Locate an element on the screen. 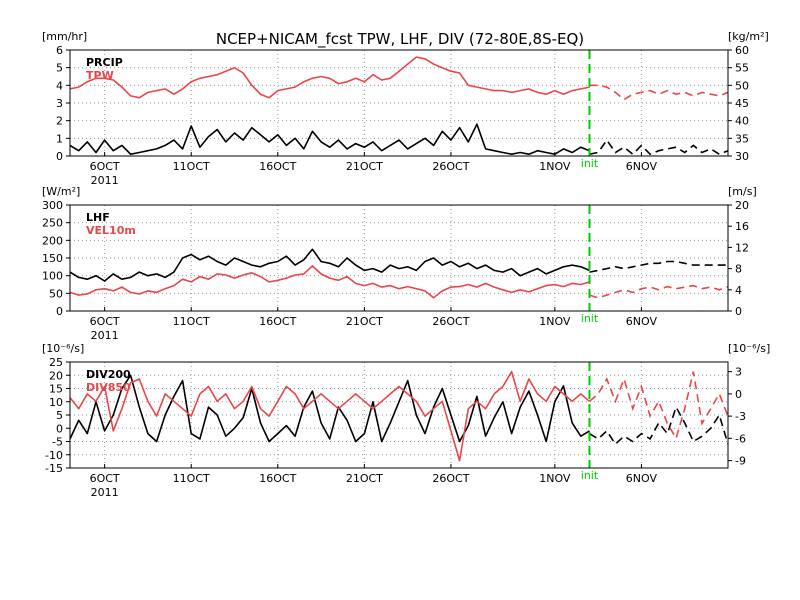 Image resolution: width=800 pixels, height=600 pixels. legend-div200: DIV200 is located at coordinates (108, 374).